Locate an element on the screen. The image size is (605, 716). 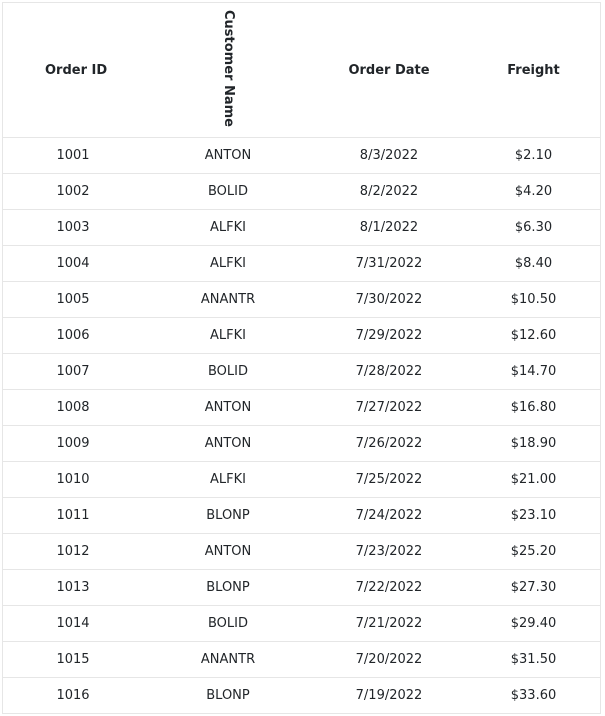
cell-order-date: 7/20/2022 is located at coordinates (389, 659).